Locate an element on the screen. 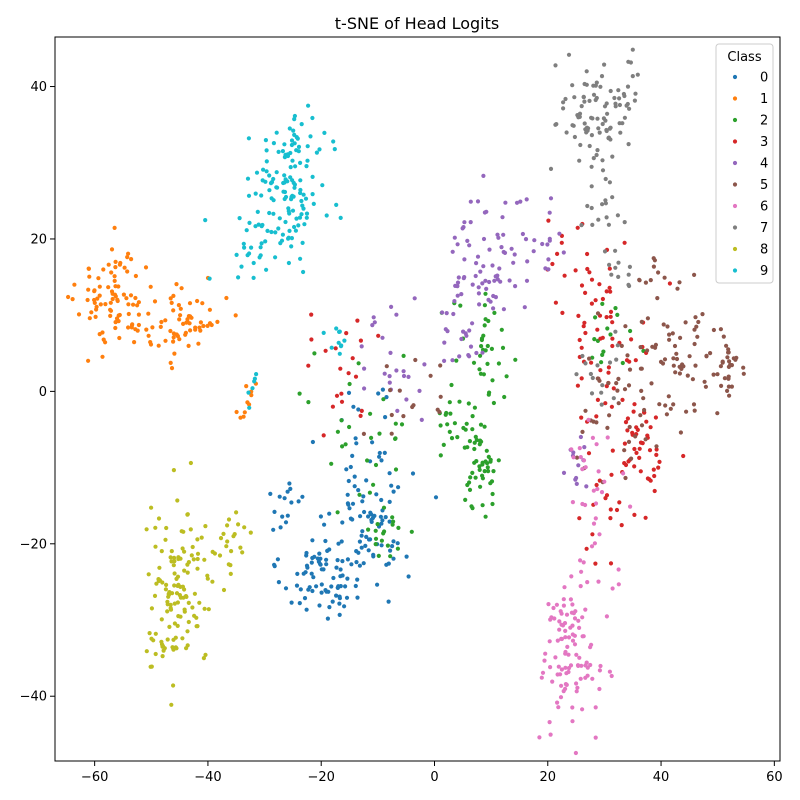 This screenshot has height=800, width=800. legend: Class 0 1 2 3 4 5 6 7 8 9 is located at coordinates (744, 163).